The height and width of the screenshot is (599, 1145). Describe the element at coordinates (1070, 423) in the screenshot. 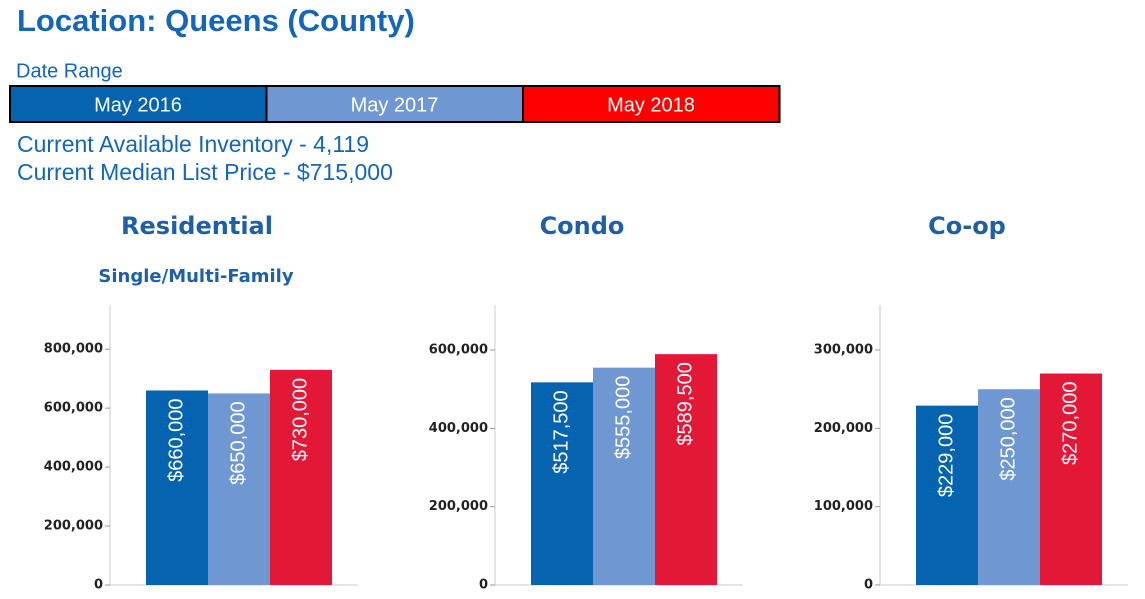

I see `value-label: $270,000` at that location.